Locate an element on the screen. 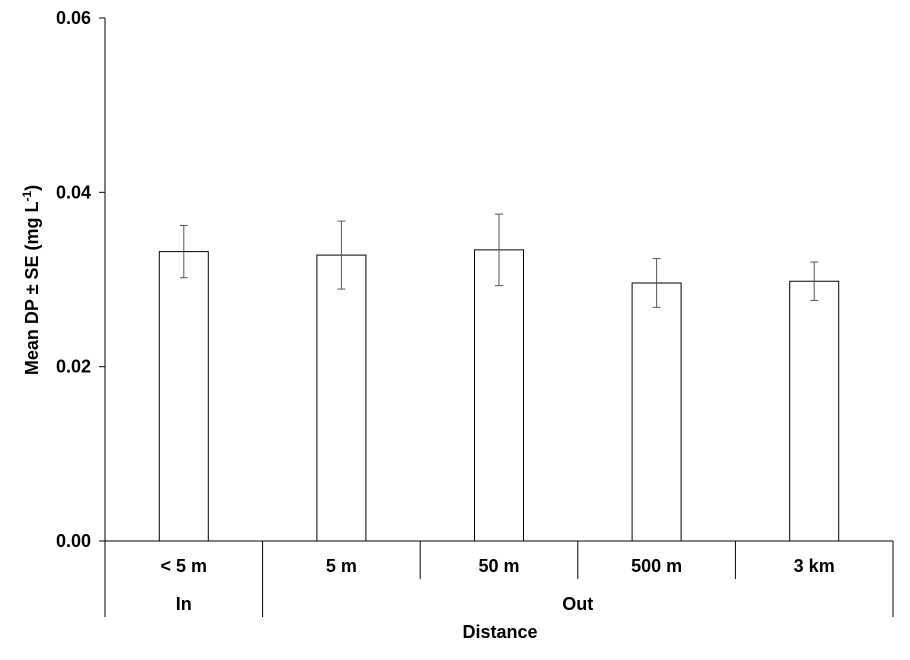 The height and width of the screenshot is (660, 910). y-tick-label: 0.04 is located at coordinates (73, 192).